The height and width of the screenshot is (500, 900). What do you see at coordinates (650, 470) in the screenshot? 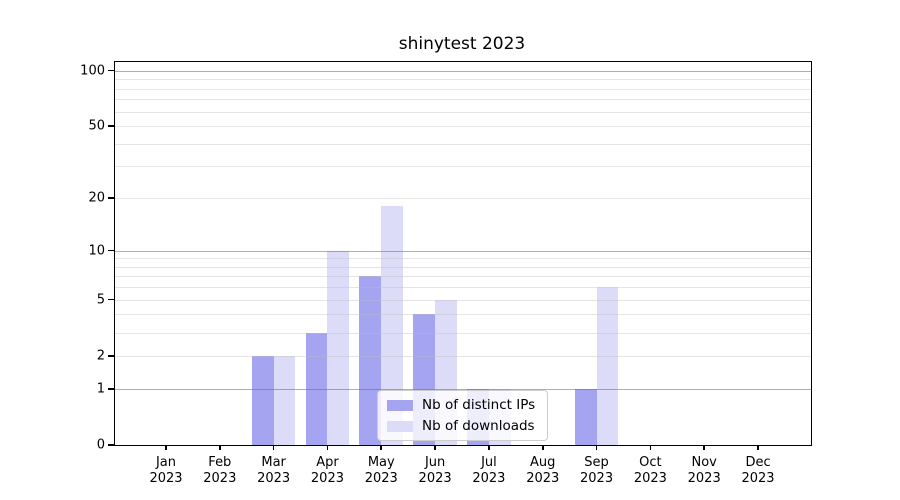
I see `x-tick-label-oct: Oct 2023` at bounding box center [650, 470].